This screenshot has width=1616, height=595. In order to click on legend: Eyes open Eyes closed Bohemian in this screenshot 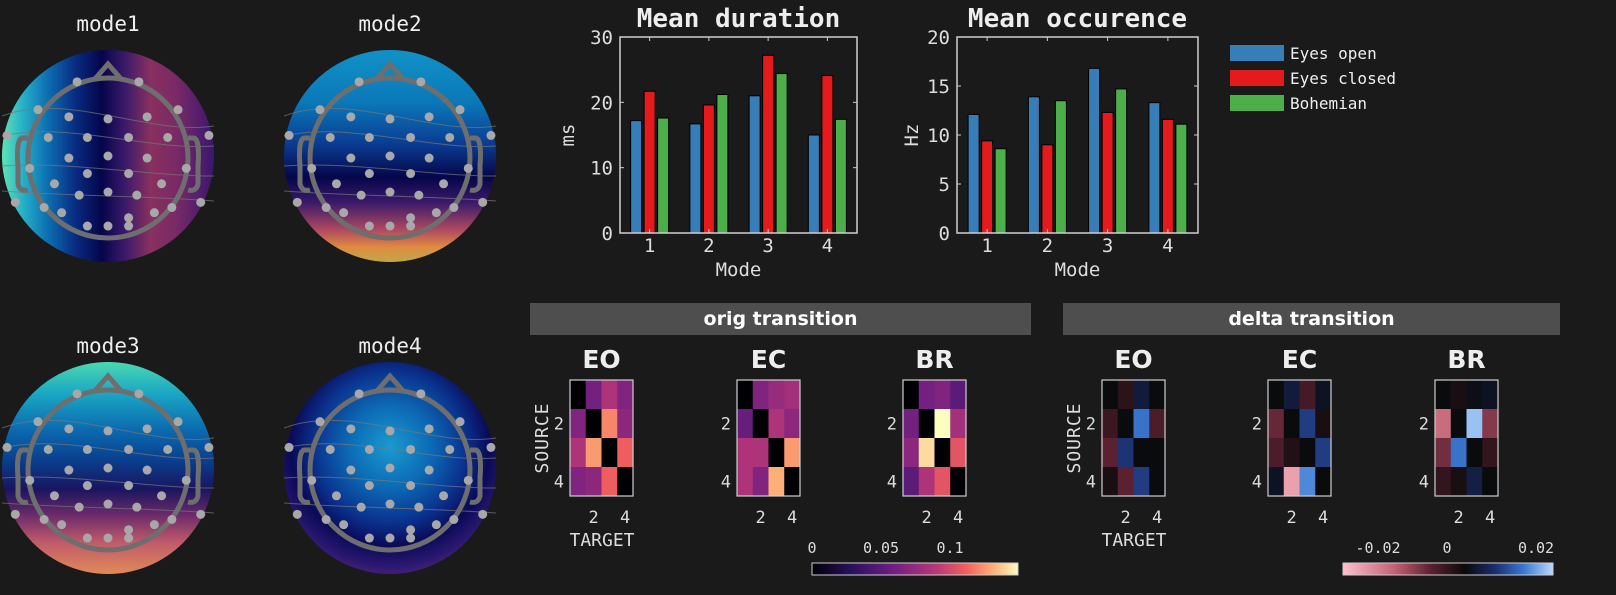, I will do `click(1313, 78)`.